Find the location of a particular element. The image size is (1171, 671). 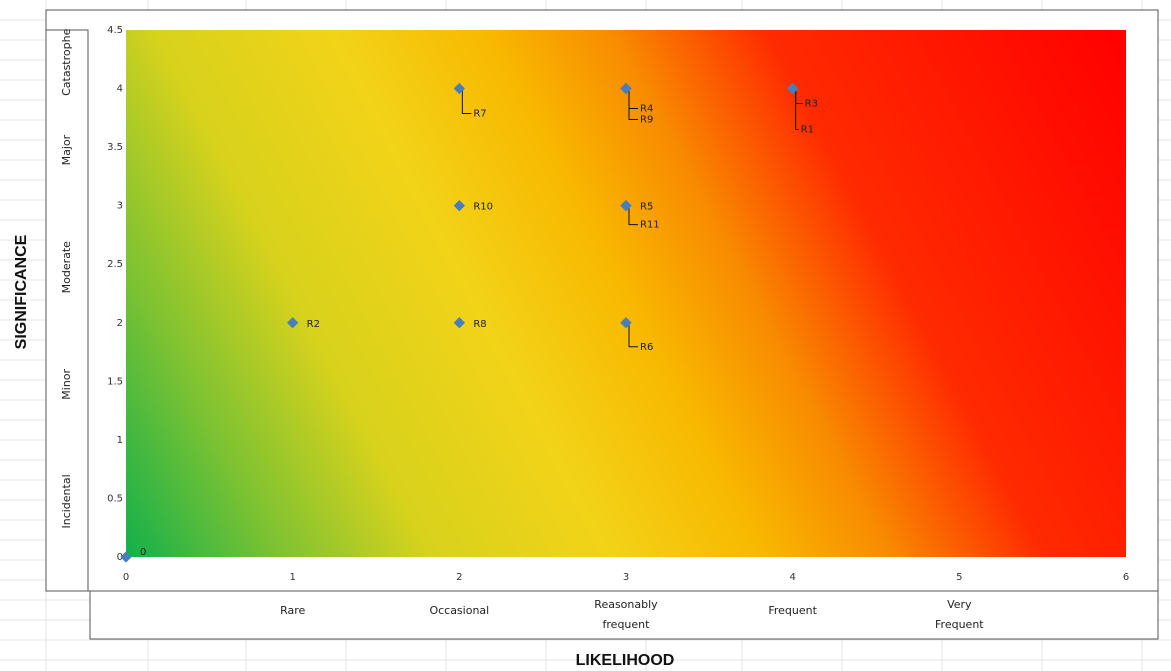

y-category-label: Catastrophe is located at coordinates (66, 61).